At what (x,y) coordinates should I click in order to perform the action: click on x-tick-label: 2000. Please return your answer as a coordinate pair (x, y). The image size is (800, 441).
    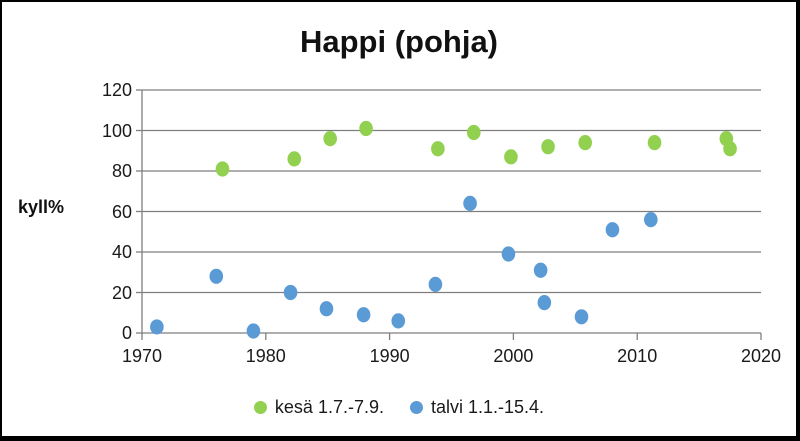
    Looking at the image, I should click on (513, 356).